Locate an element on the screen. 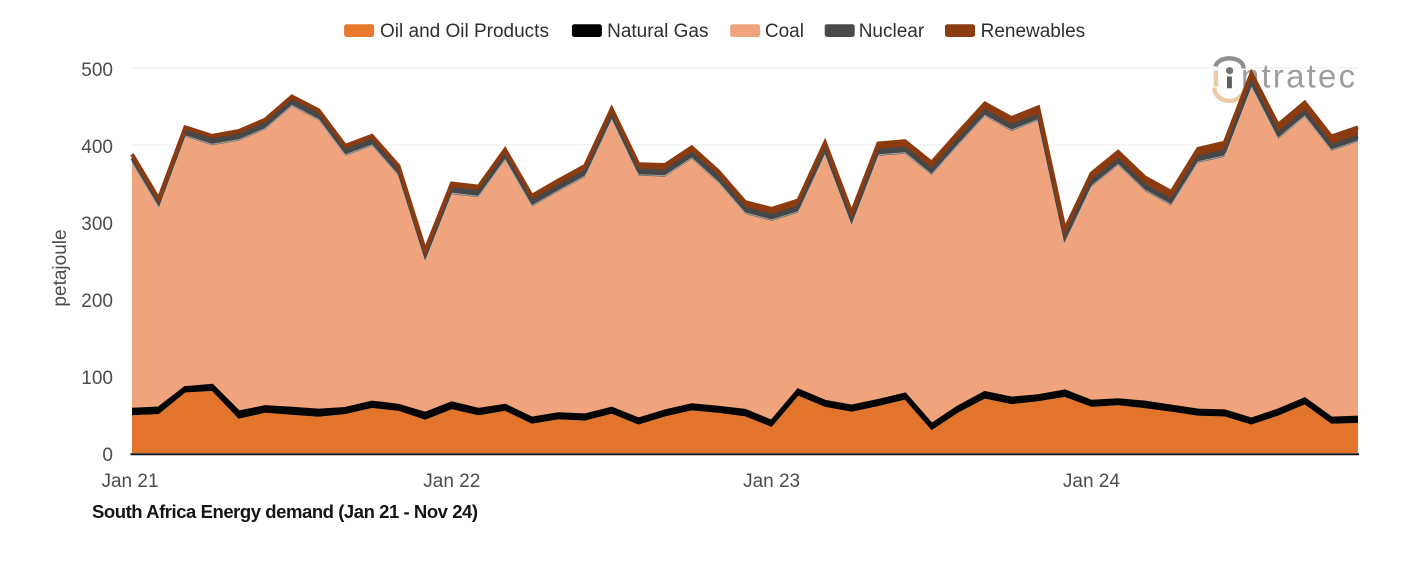 This screenshot has width=1401, height=561. svg-text: Jan 21 is located at coordinates (129, 481).